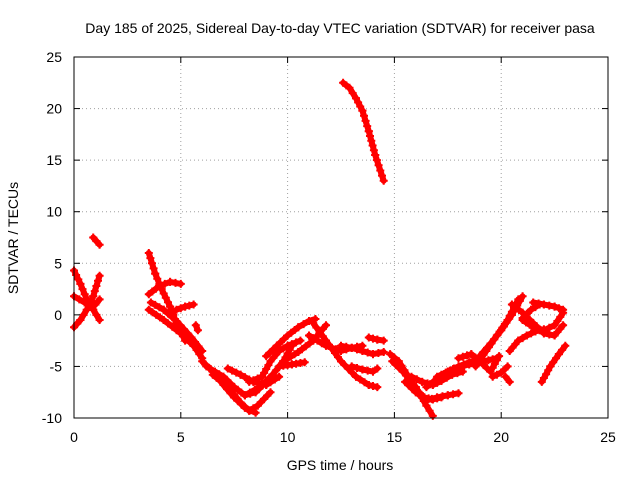 This screenshot has width=640, height=480. Describe the element at coordinates (54, 212) in the screenshot. I see `y-tick-label: 10` at that location.